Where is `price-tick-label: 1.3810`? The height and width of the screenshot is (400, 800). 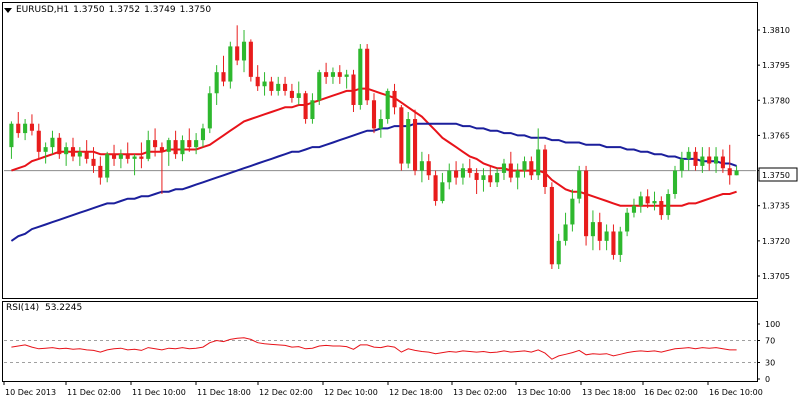 price-tick-label: 1.3810 is located at coordinates (776, 30).